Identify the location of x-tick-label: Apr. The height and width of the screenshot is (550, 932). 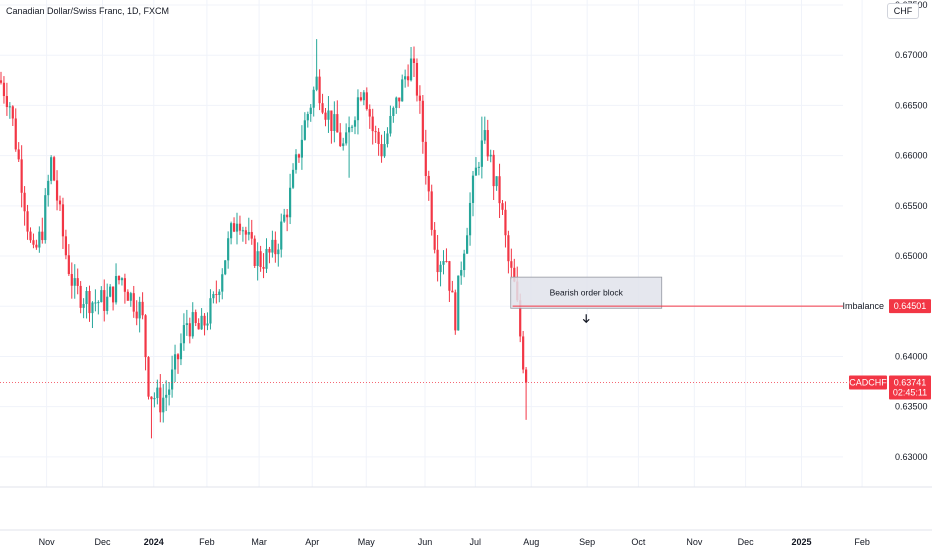
(312, 542).